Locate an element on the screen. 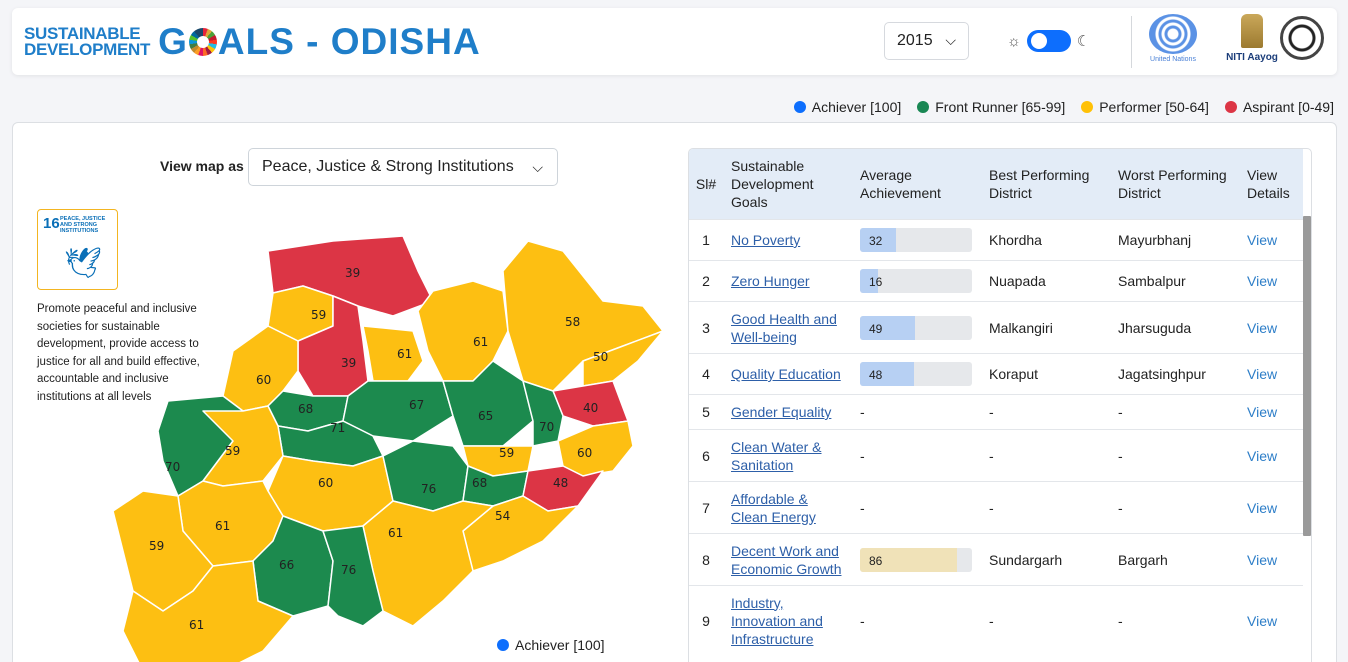  map-legend-achiever: Achiever [100] is located at coordinates (551, 645).